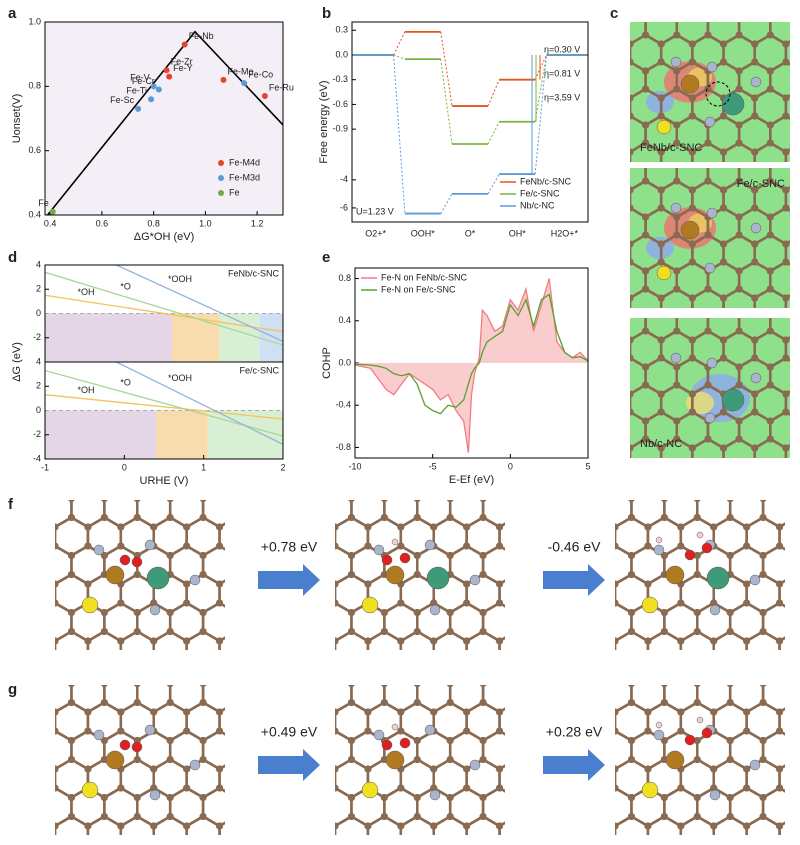 The height and width of the screenshot is (845, 800). What do you see at coordinates (38, 264) in the screenshot?
I see `y-tick-label: 4` at bounding box center [38, 264].